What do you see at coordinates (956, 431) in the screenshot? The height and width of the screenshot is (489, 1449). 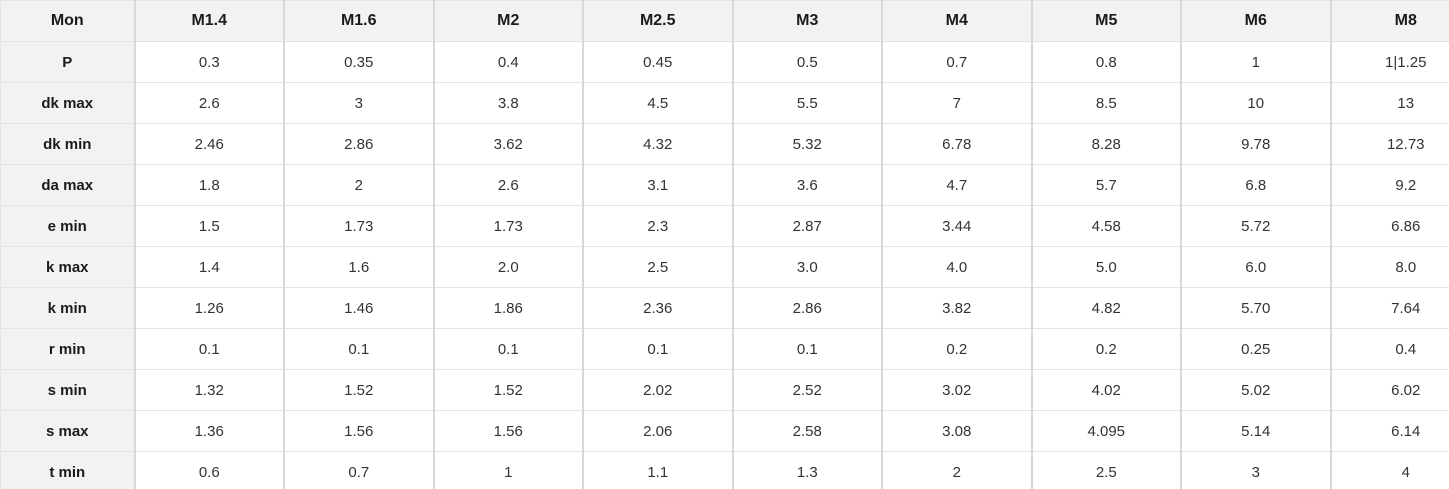 I see `value-cell: 3.08` at bounding box center [956, 431].